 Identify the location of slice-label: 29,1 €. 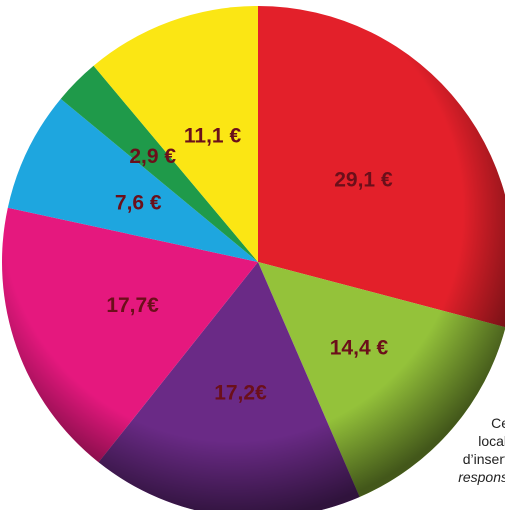
(363, 179).